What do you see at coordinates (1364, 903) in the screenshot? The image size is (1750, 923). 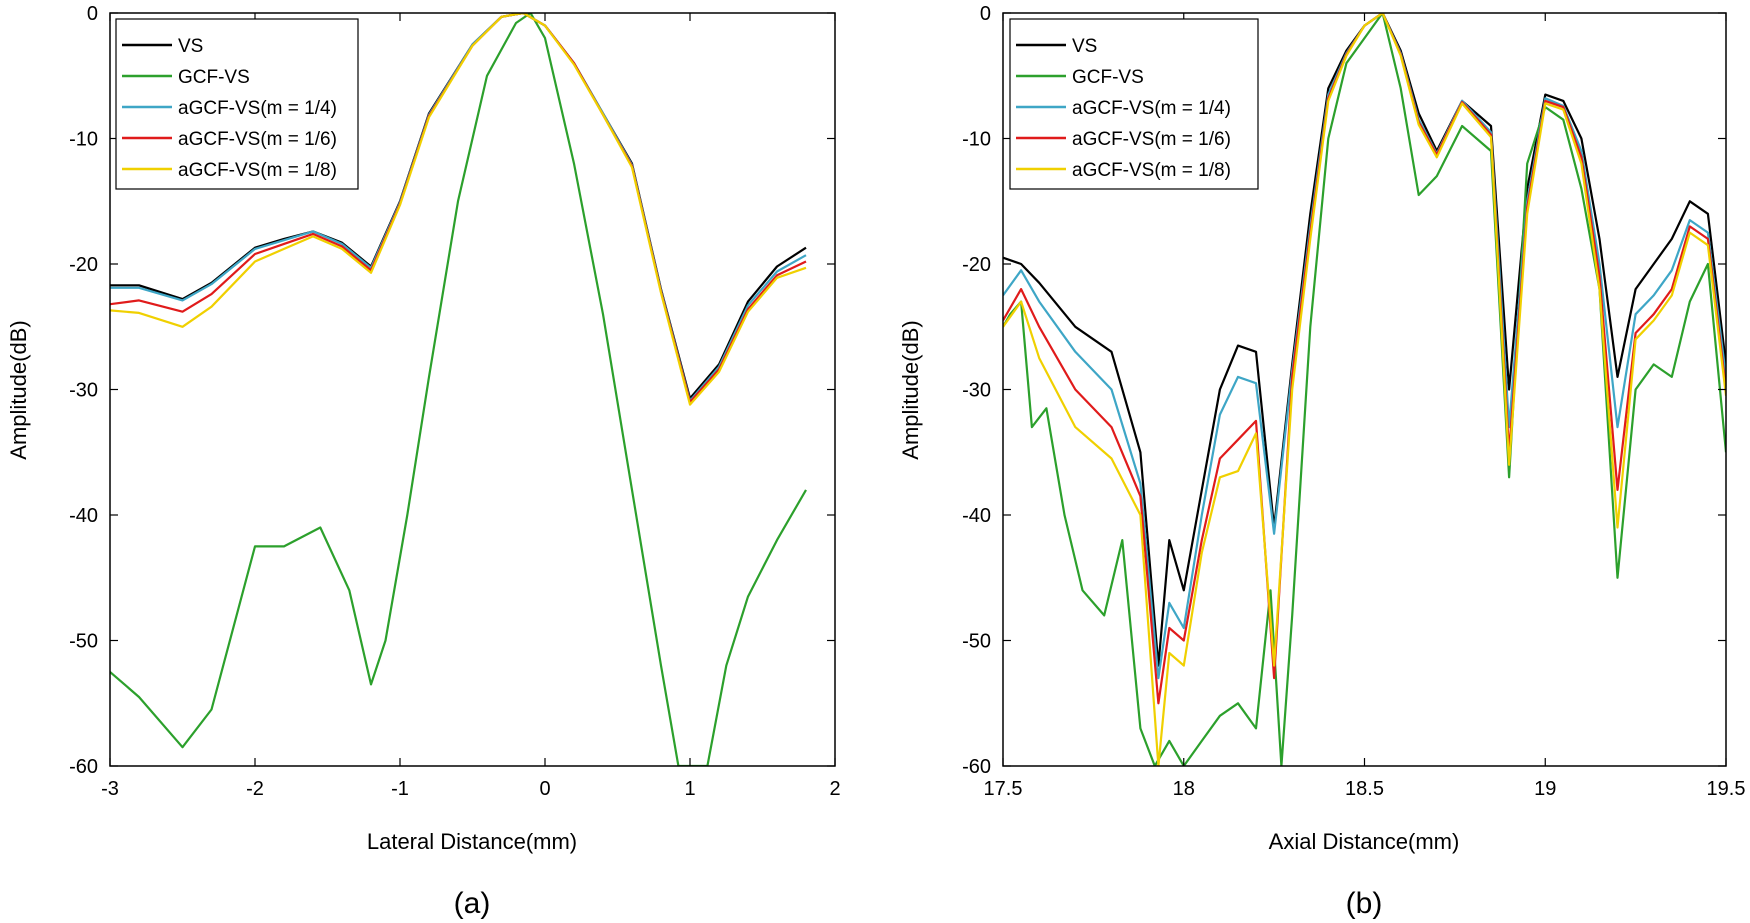 I see `panel-label-b: (b)` at bounding box center [1364, 903].